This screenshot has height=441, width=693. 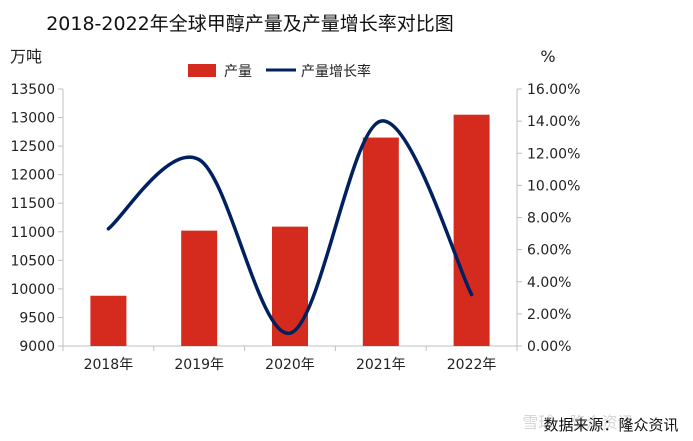 I want to click on x-tick-label: 2022年, so click(x=472, y=365).